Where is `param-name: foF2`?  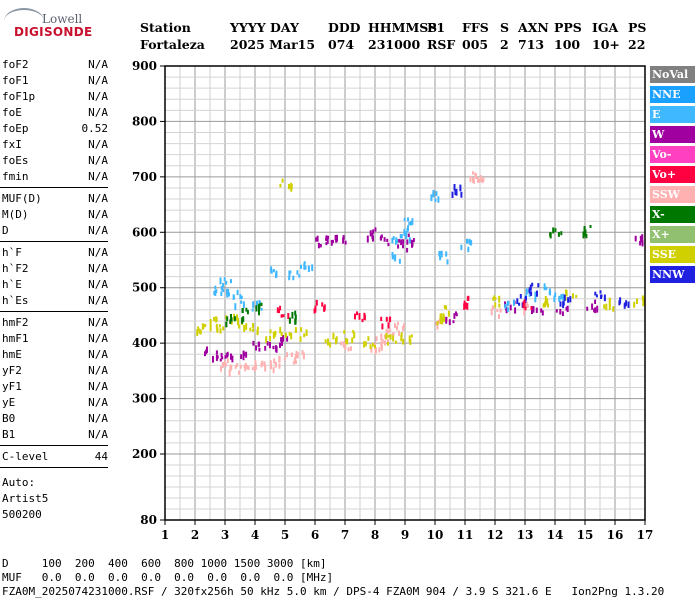 param-name: foF2 is located at coordinates (15, 64).